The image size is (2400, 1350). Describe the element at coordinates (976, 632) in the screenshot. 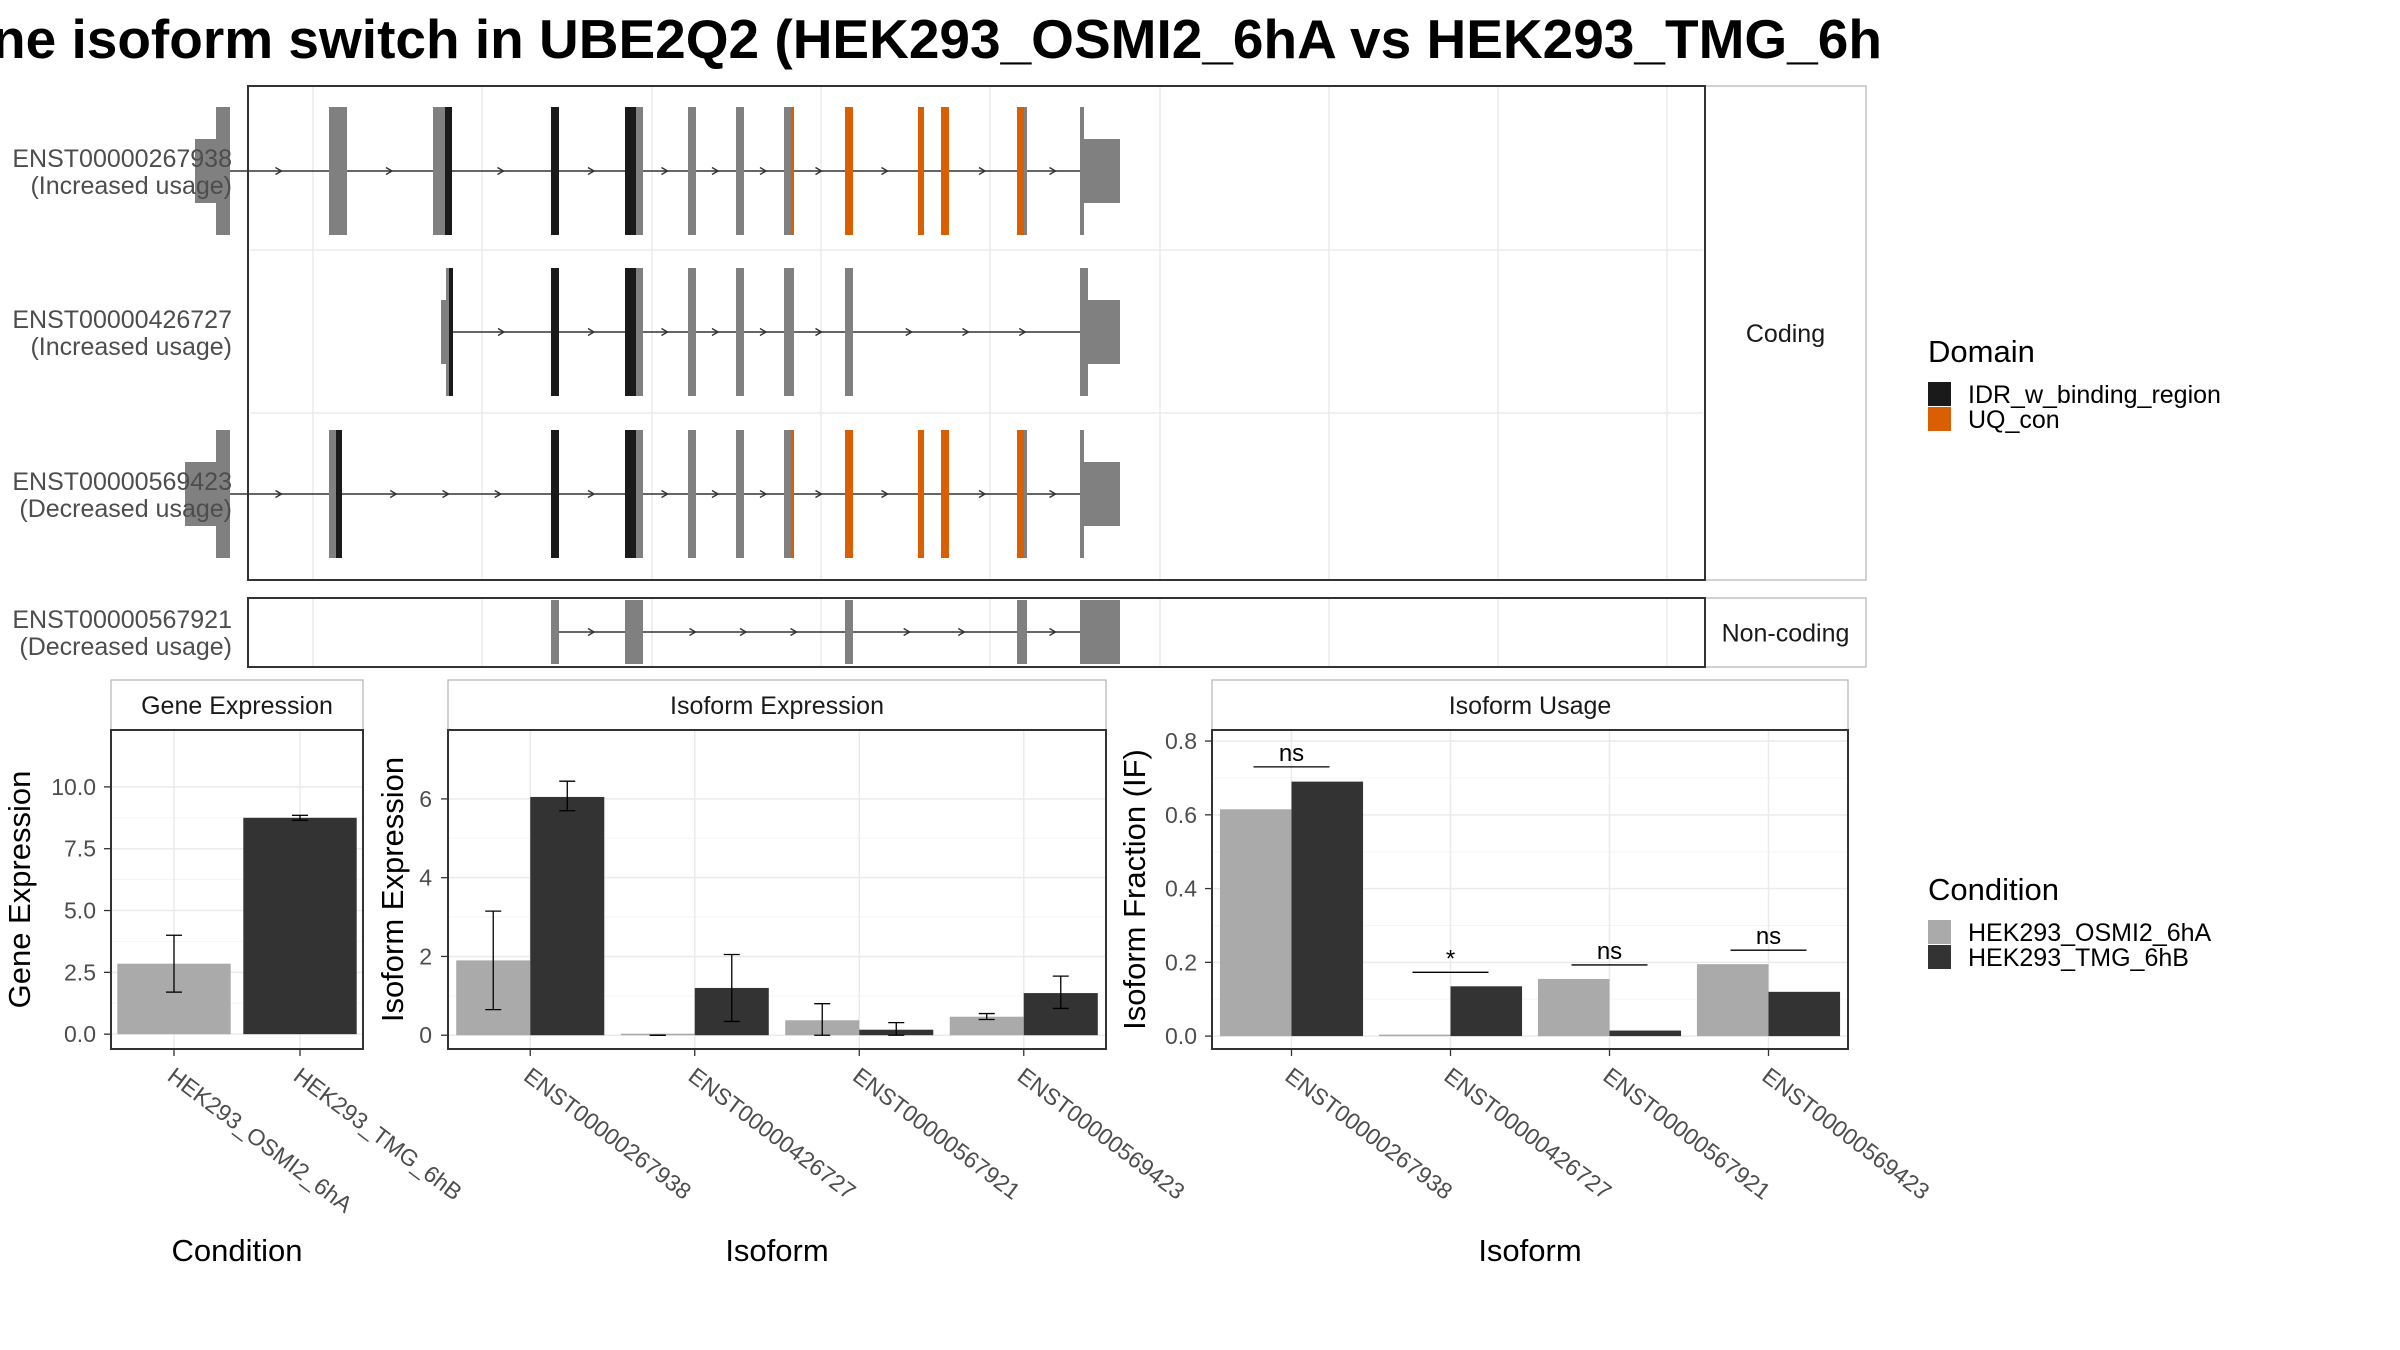

I see `structure-panel-border` at that location.